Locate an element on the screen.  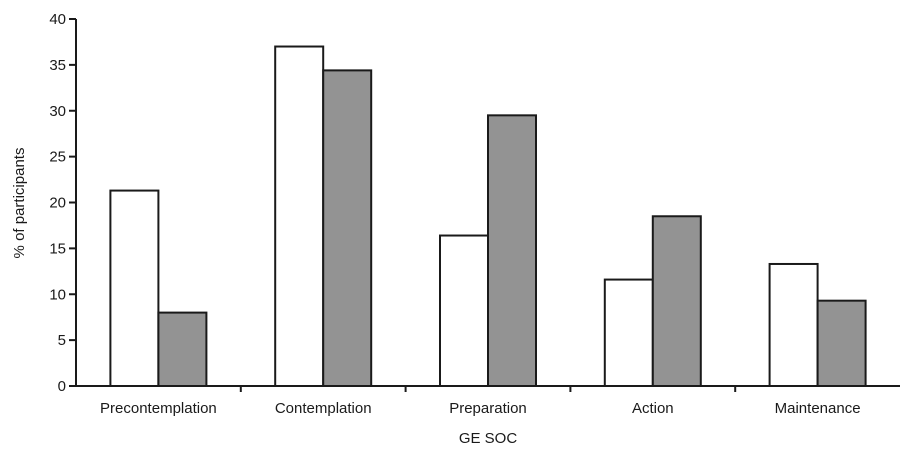
y-tick-label: 5 is located at coordinates (62, 340).